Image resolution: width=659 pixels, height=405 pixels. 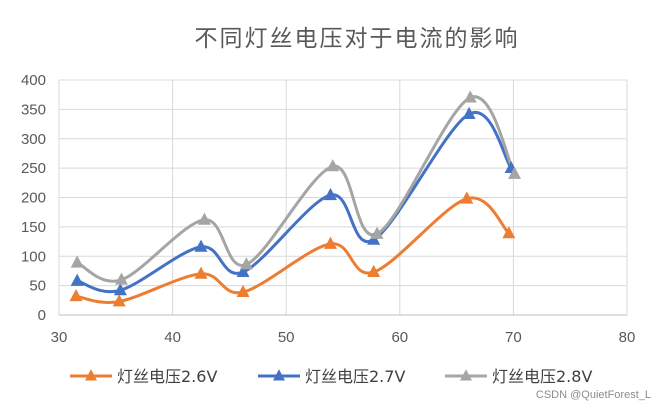 What do you see at coordinates (33, 227) in the screenshot?
I see `y-tick-label: 150` at bounding box center [33, 227].